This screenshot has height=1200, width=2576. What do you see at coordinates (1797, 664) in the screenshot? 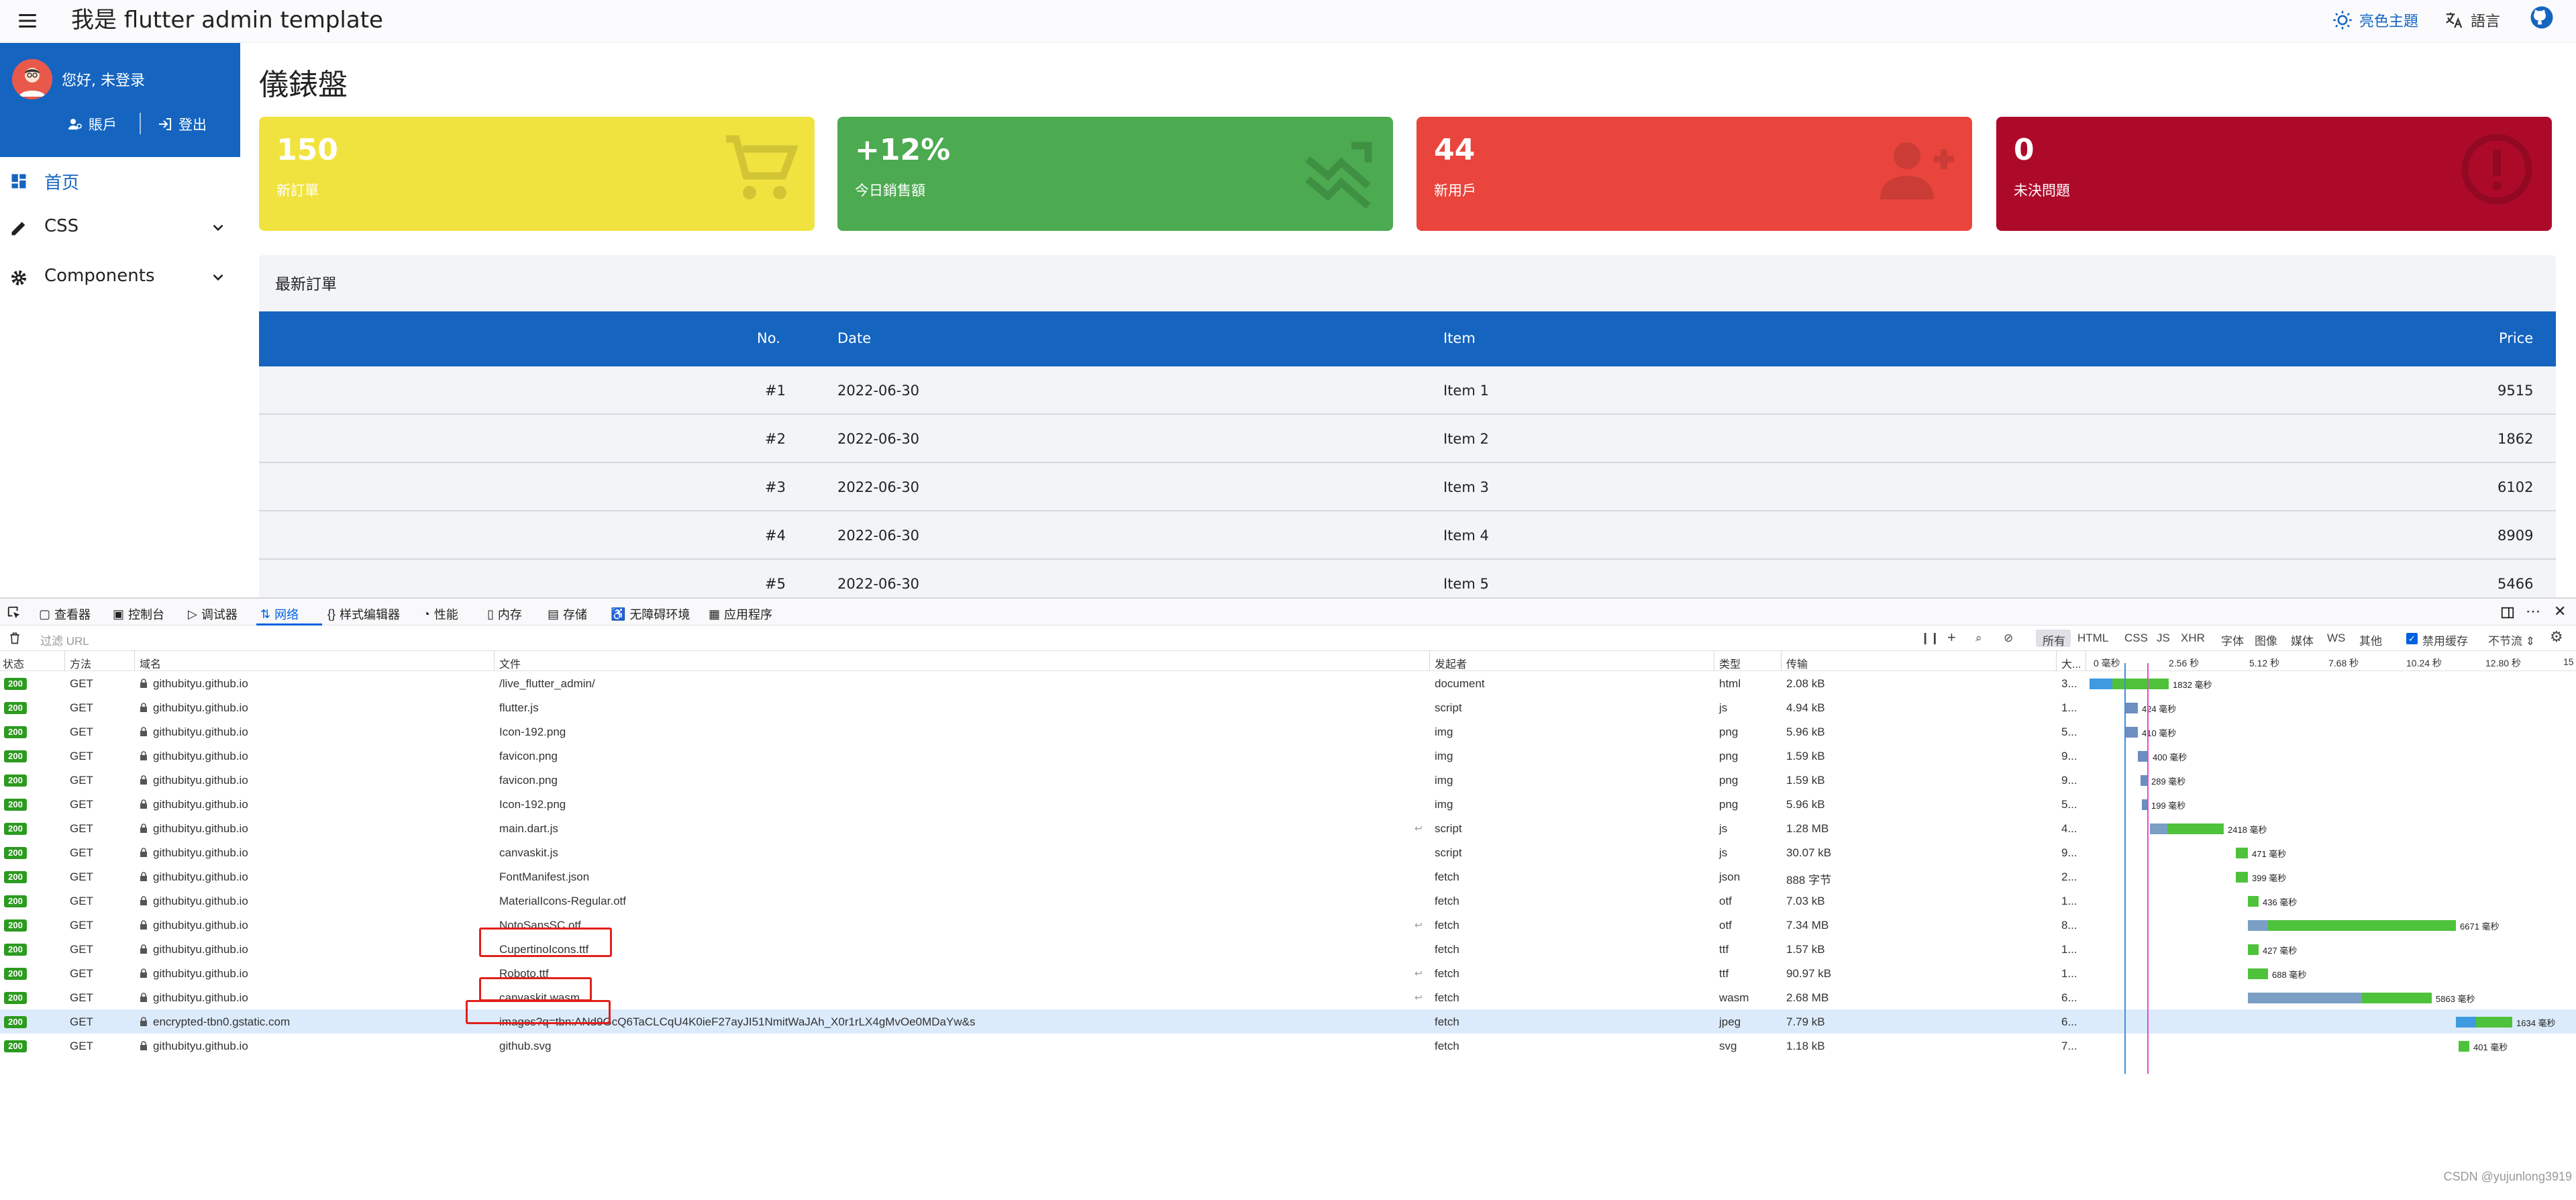
I see `col-transfer: 传输` at bounding box center [1797, 664].